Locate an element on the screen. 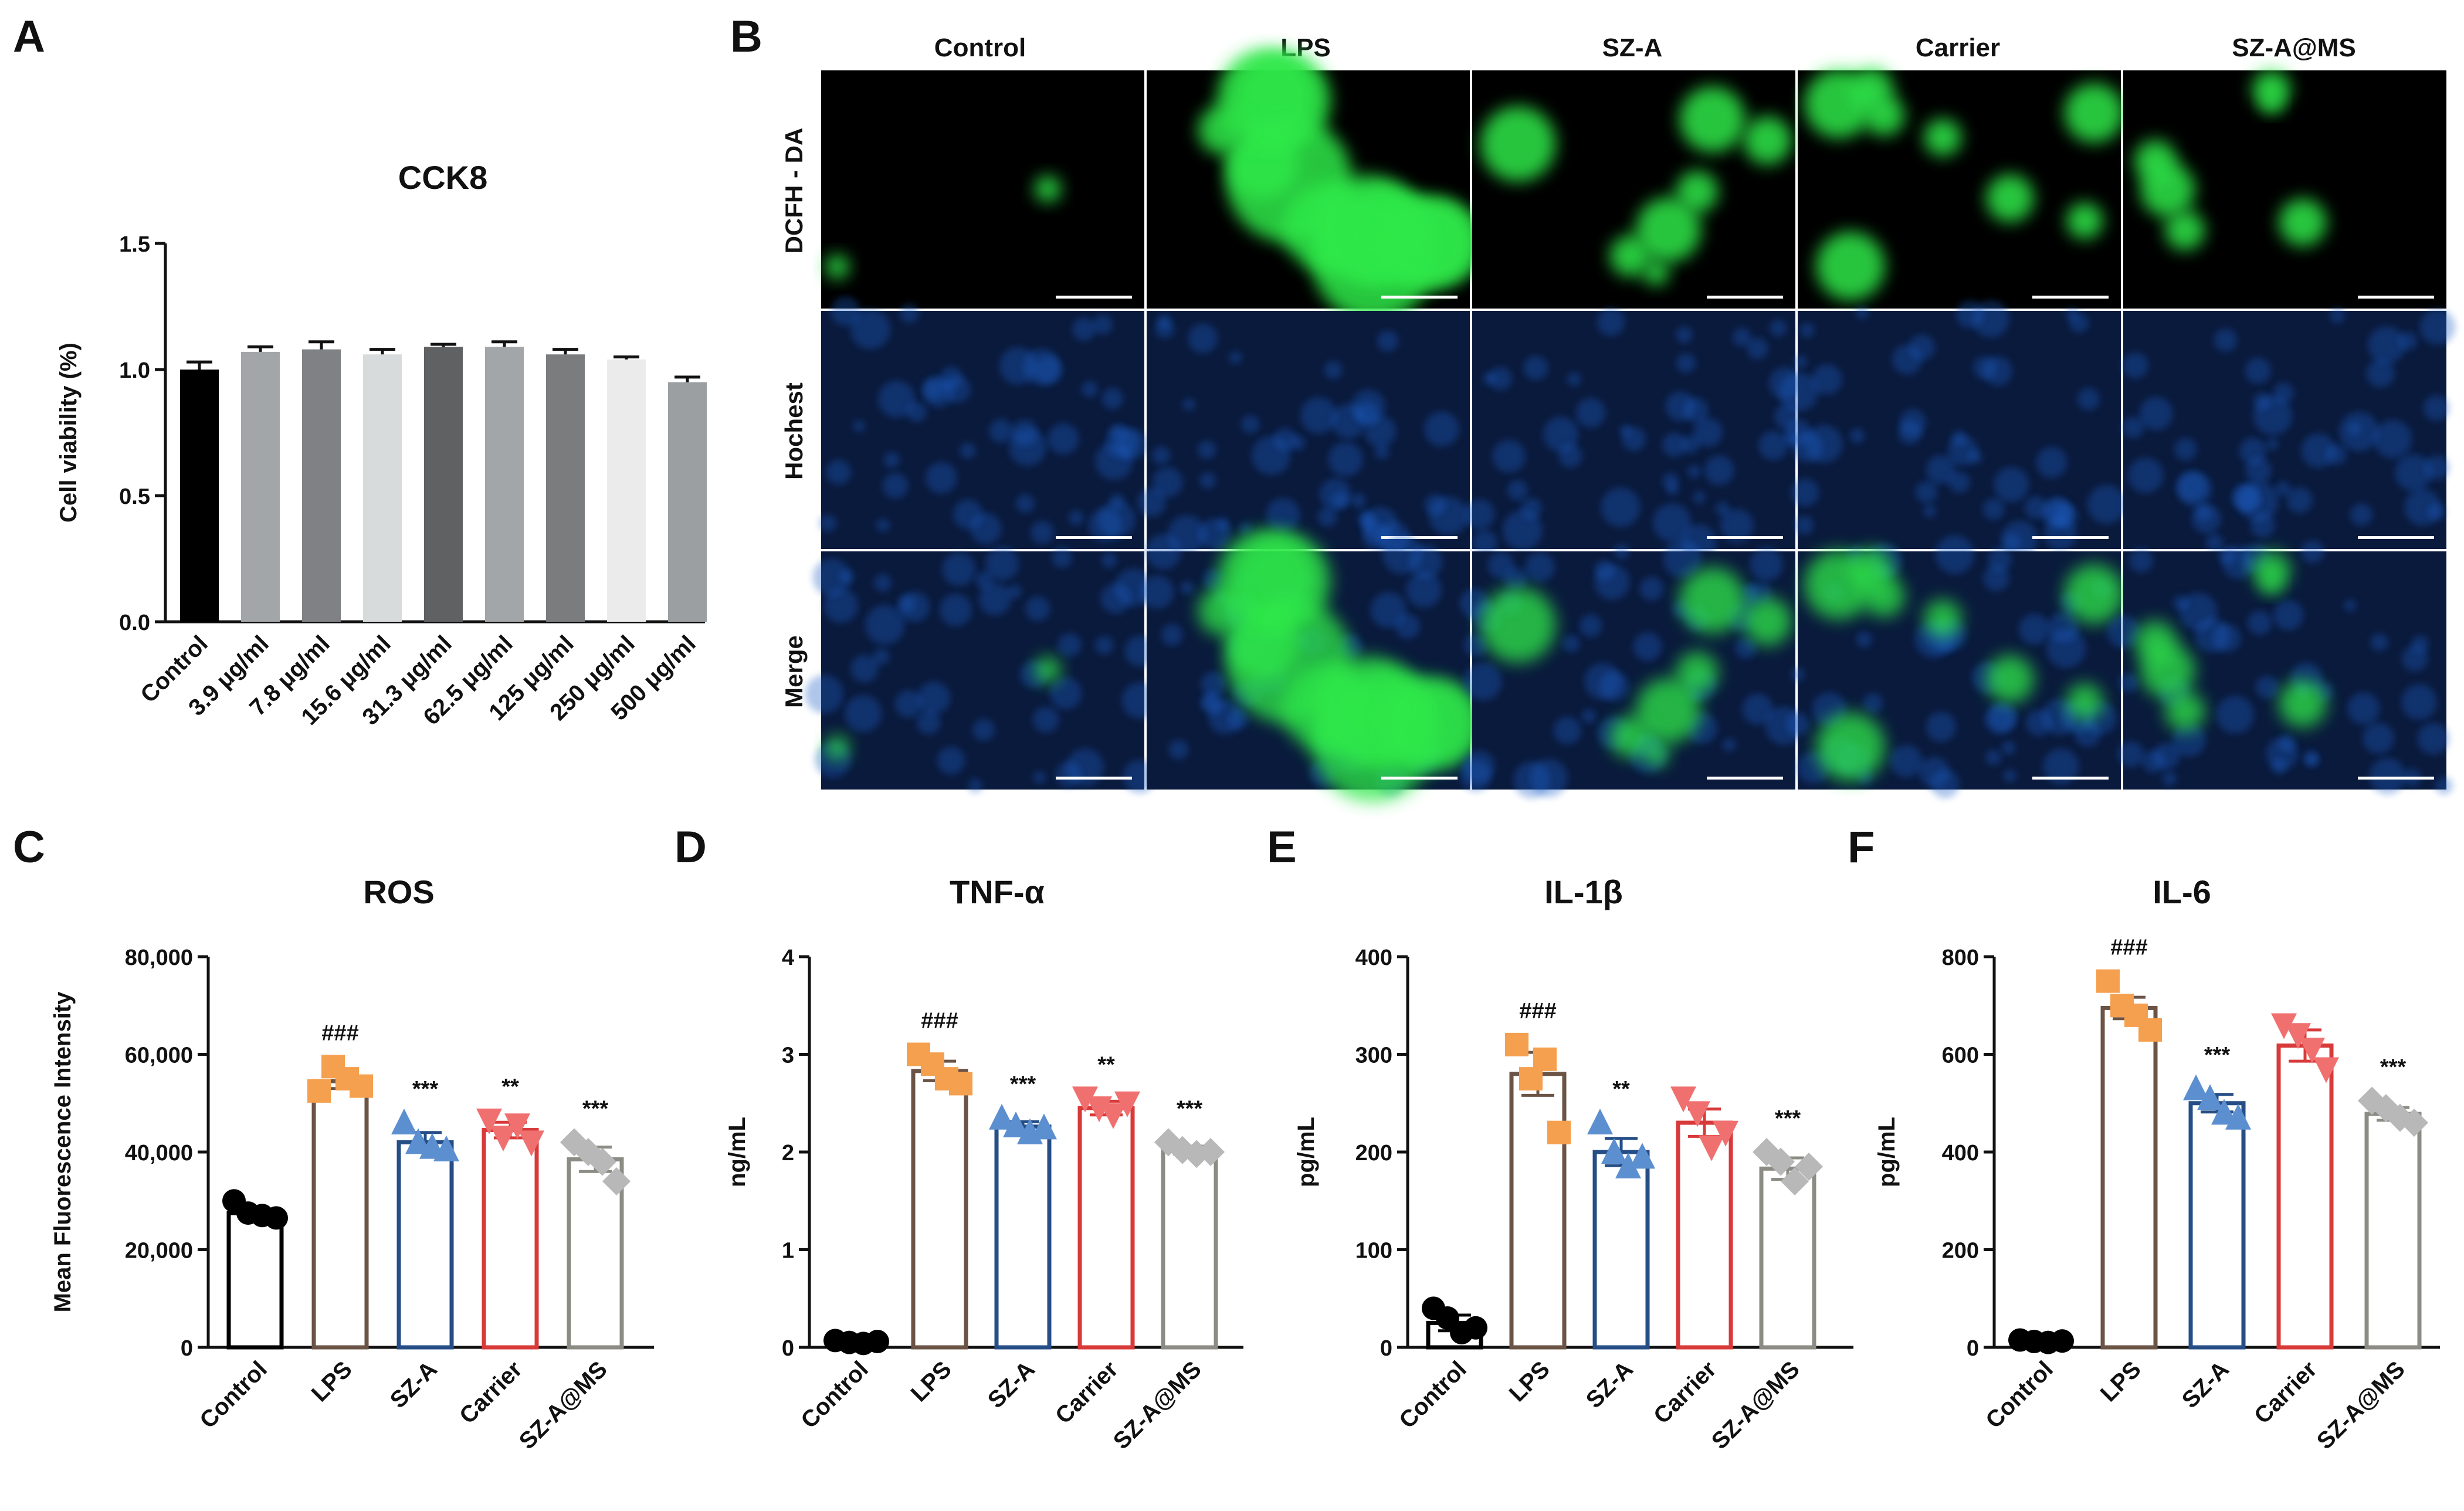 The width and height of the screenshot is (2464, 1511). chart-title: IL-6 is located at coordinates (2182, 891).